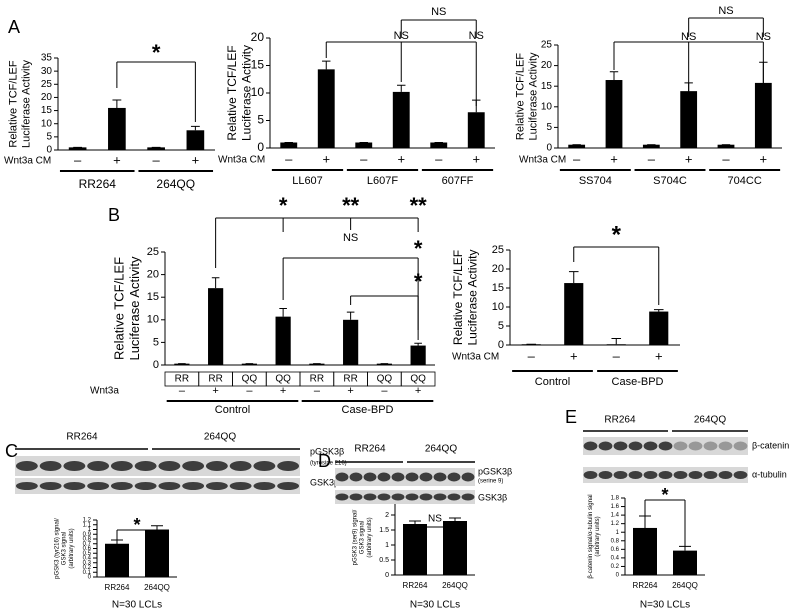  What do you see at coordinates (87, 544) in the screenshot?
I see `y-tick-label: 0.7` at bounding box center [87, 544].